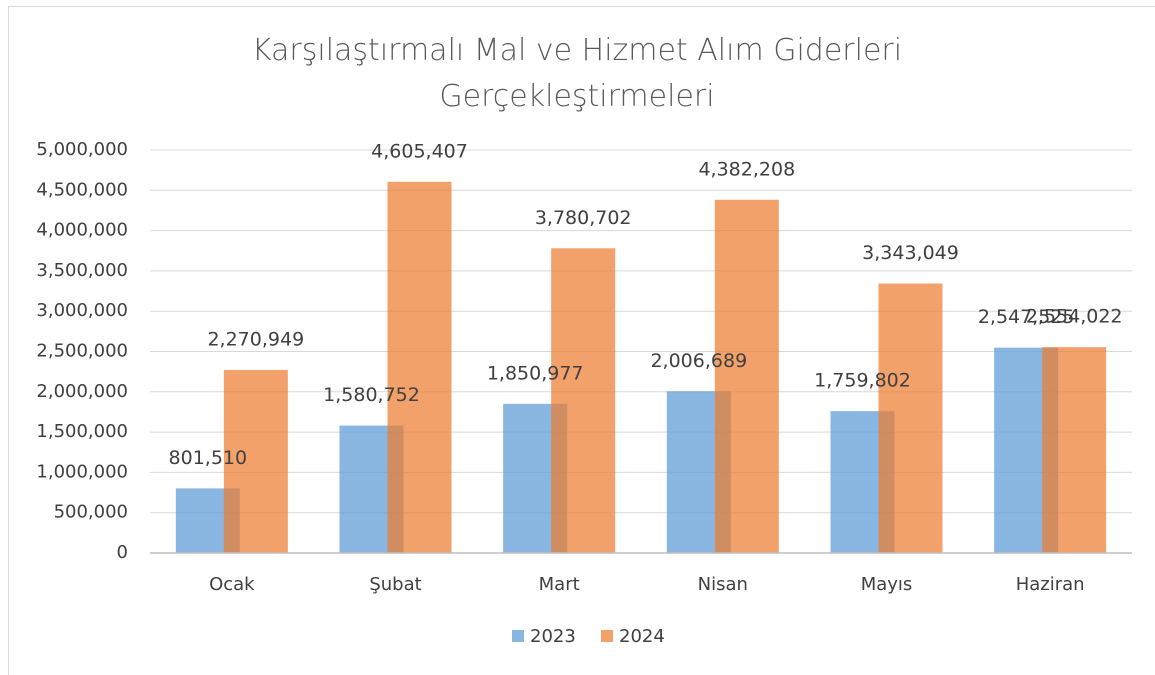  Describe the element at coordinates (862, 381) in the screenshot. I see `data-label: 1,759,802` at that location.